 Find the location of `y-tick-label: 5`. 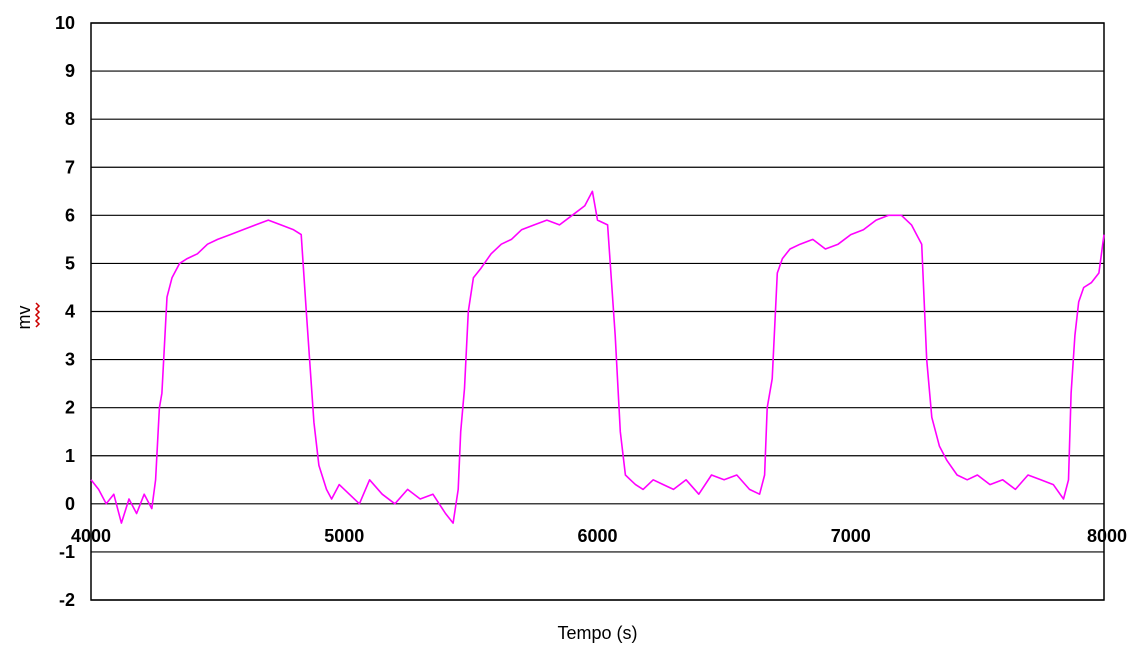

y-tick-label: 5 is located at coordinates (70, 263).